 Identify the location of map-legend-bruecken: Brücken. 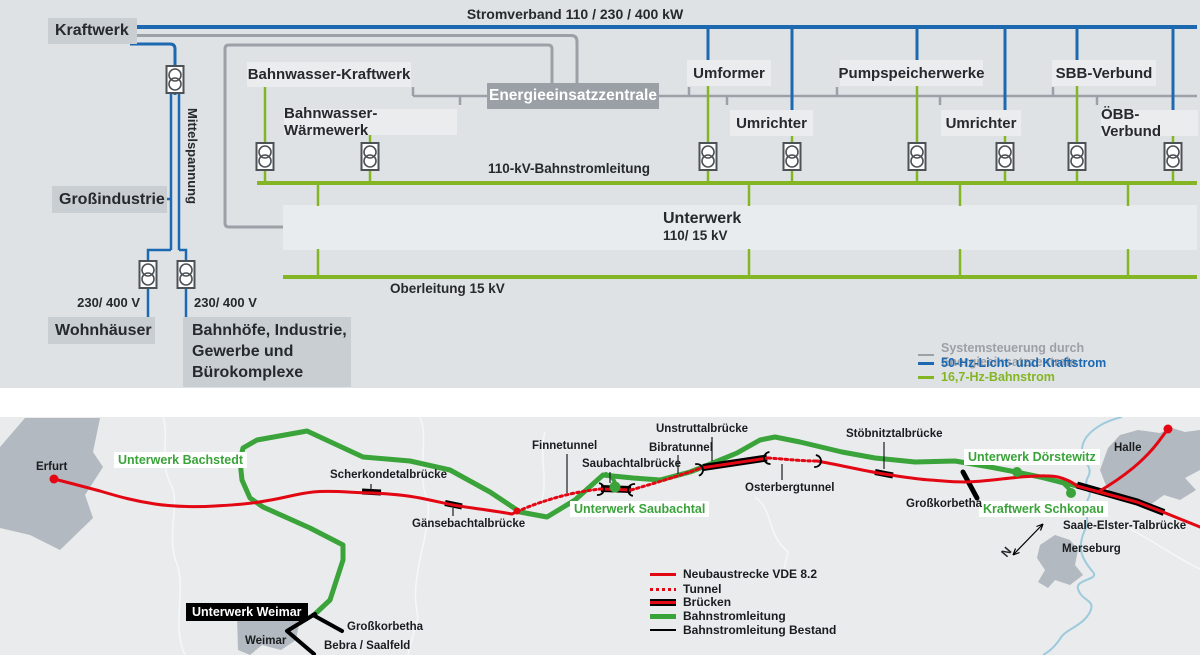
(690, 602).